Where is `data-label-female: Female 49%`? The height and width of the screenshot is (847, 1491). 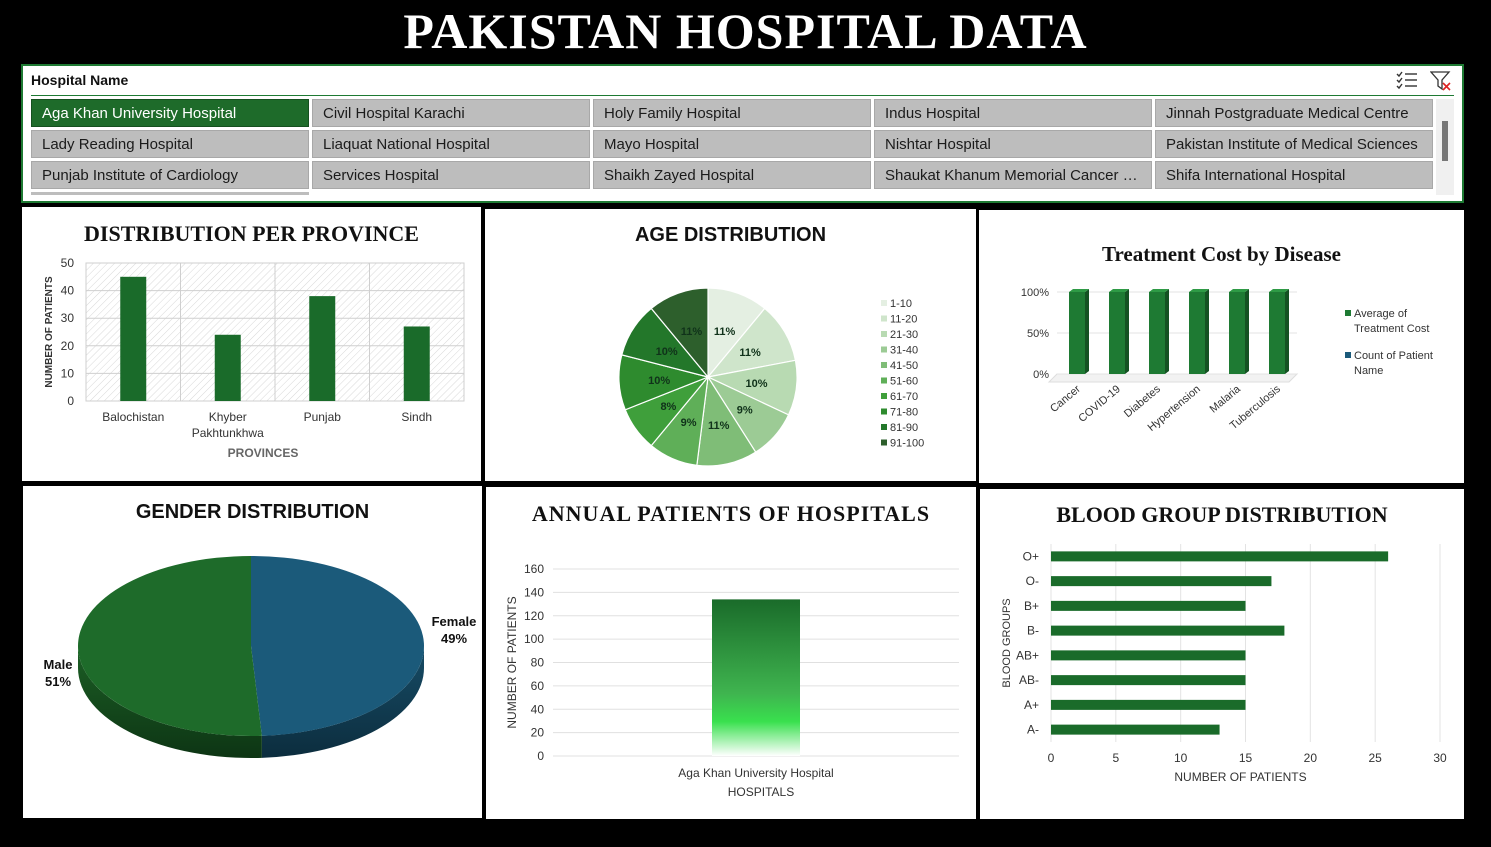
data-label-female: Female 49% is located at coordinates (454, 630).